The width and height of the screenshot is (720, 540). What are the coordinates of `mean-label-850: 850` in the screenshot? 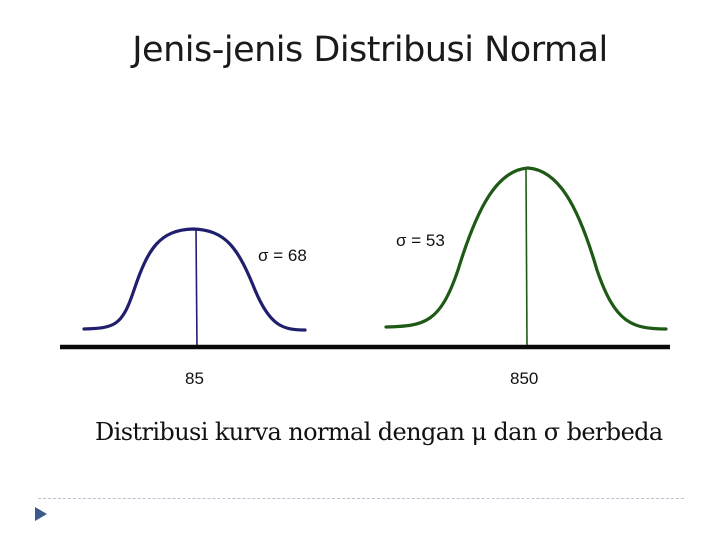 It's located at (524, 378).